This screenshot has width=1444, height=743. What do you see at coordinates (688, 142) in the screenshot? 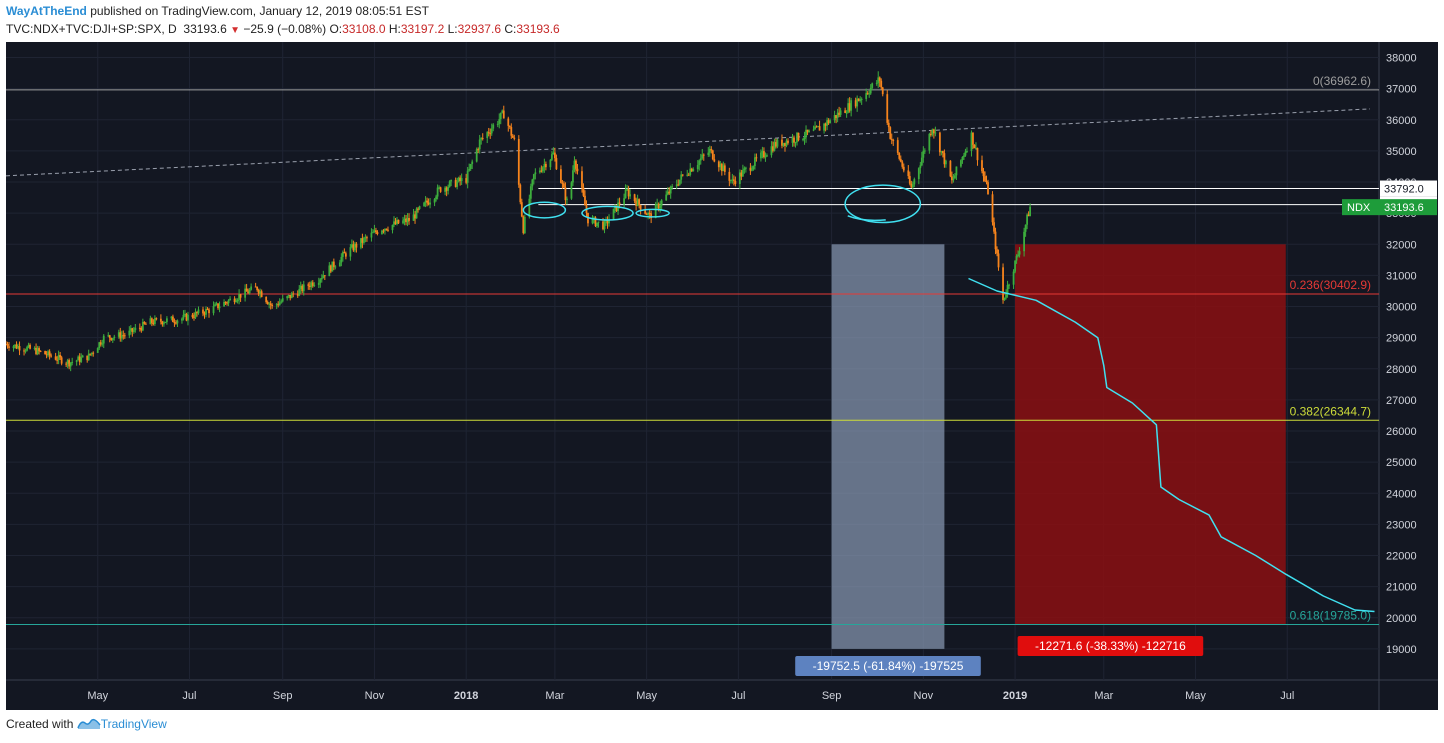
I see `trendline-dashed` at bounding box center [688, 142].